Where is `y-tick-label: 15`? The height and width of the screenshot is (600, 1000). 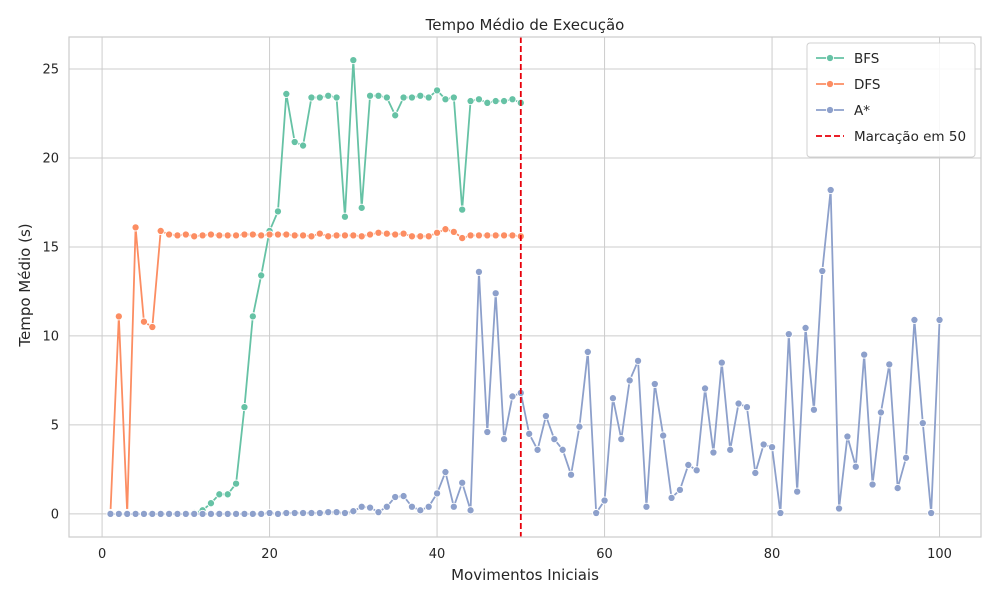 y-tick-label: 15 is located at coordinates (50, 247).